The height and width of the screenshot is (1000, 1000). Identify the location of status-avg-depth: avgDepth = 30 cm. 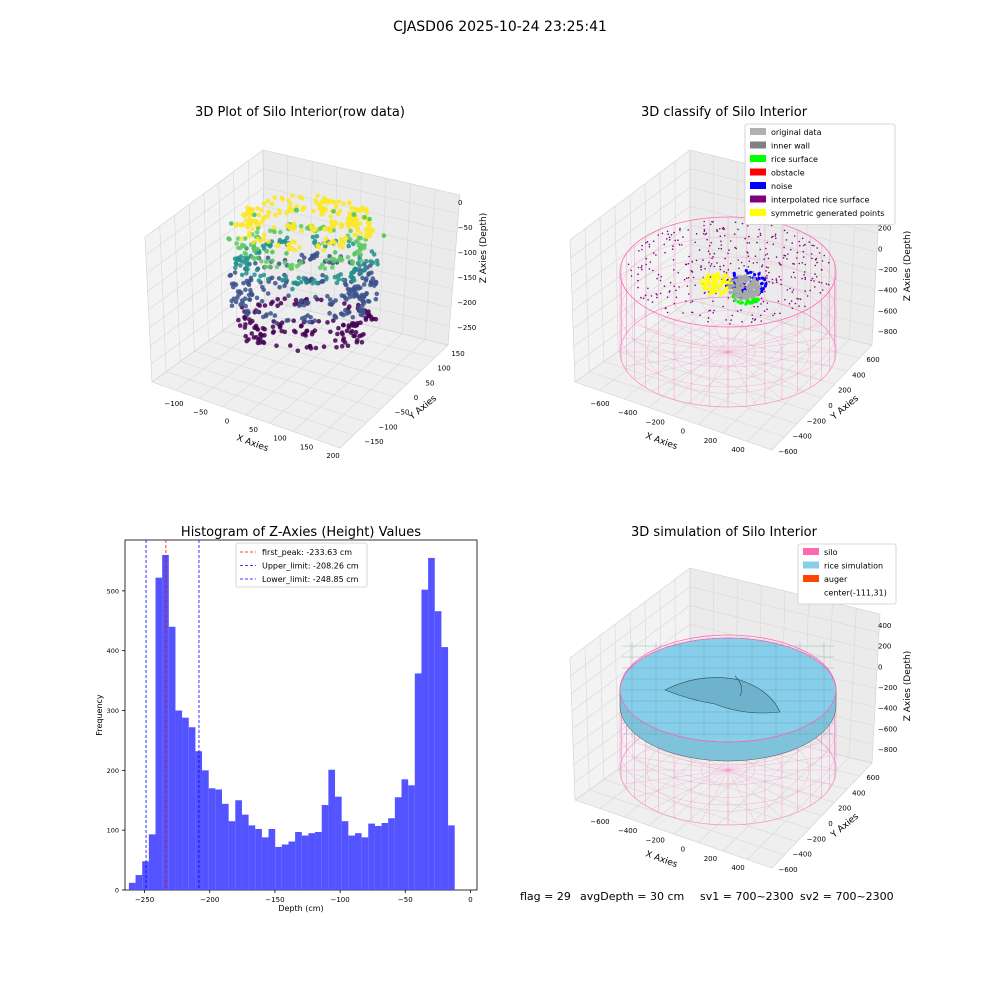
(632, 896).